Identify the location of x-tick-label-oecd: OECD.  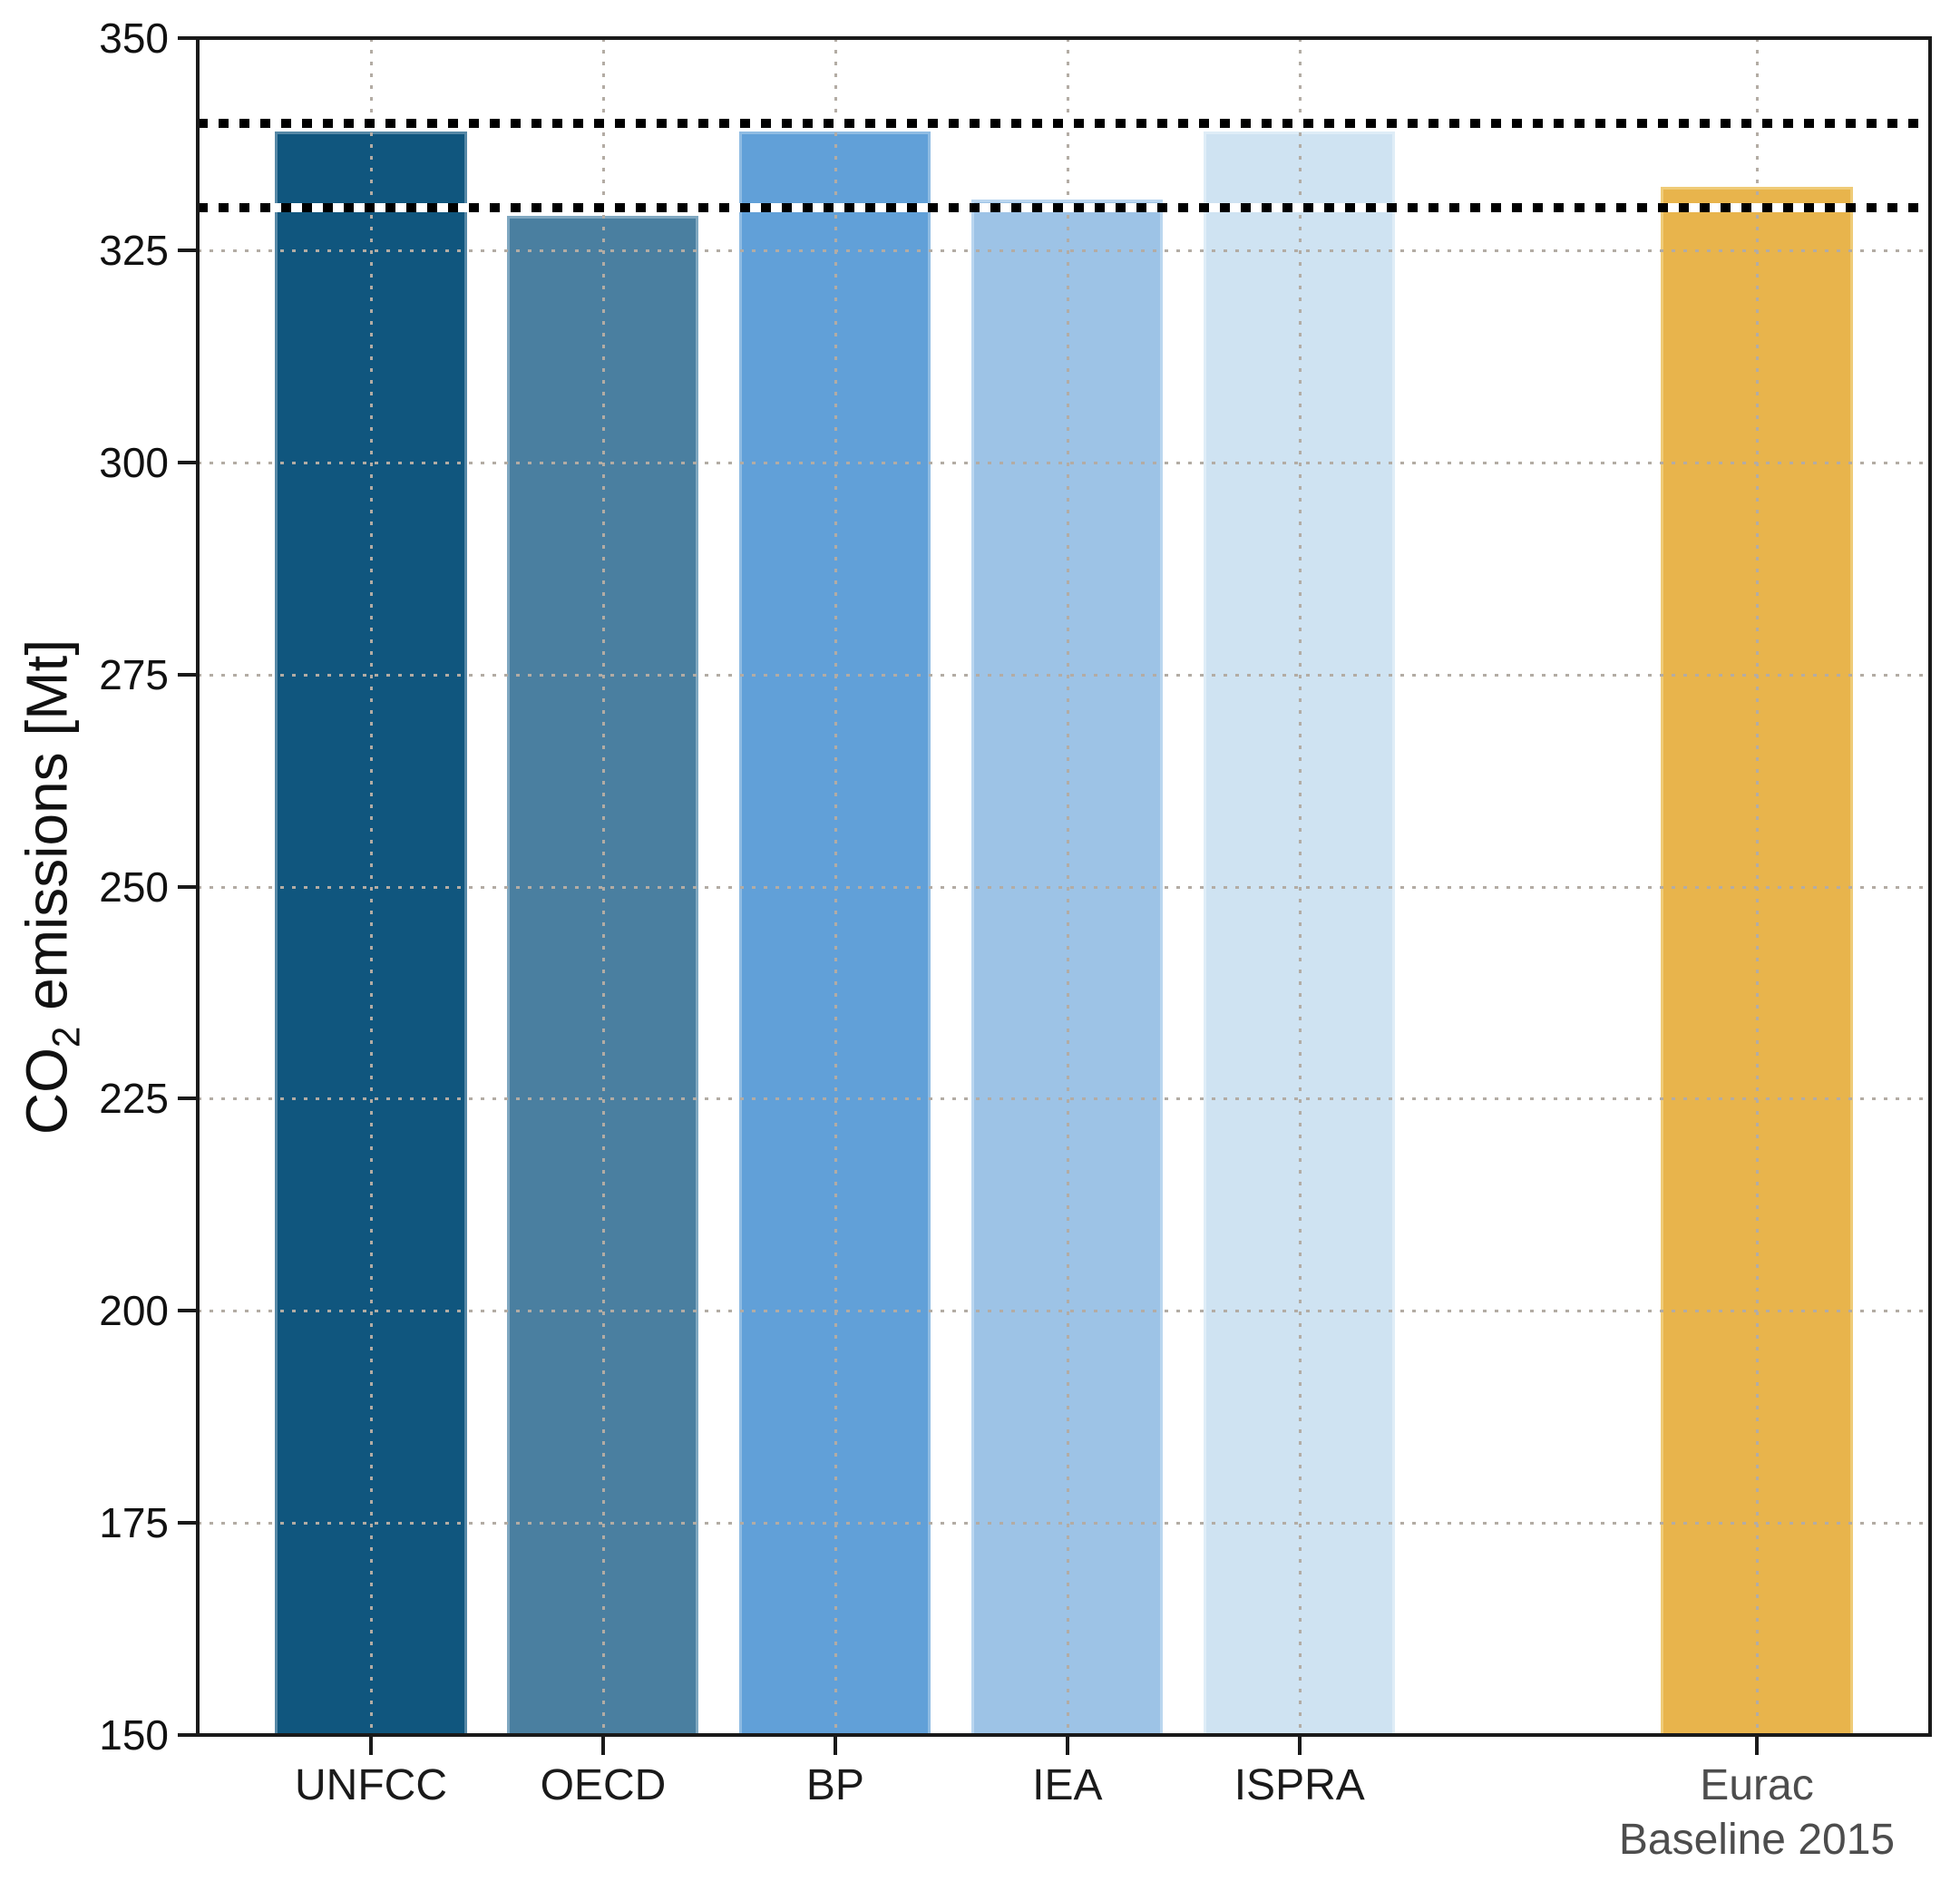
(603, 1785).